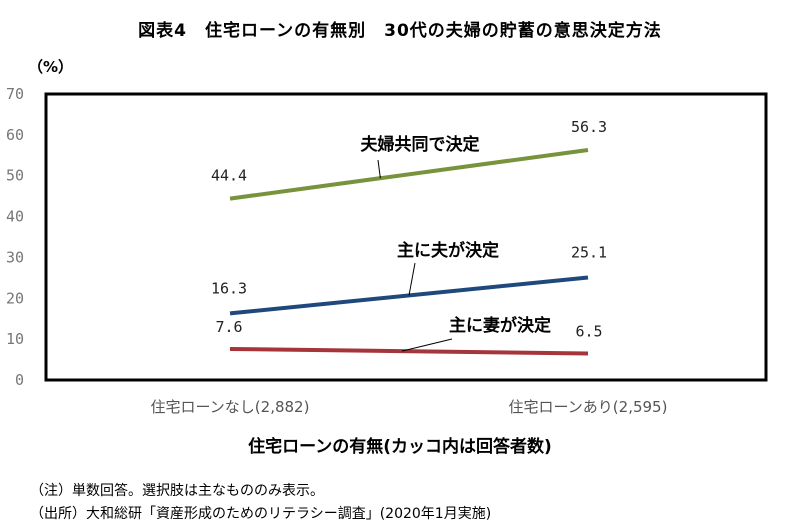 This screenshot has width=800, height=531. What do you see at coordinates (51, 67) in the screenshot?
I see `y-axis-unit: （%）` at bounding box center [51, 67].